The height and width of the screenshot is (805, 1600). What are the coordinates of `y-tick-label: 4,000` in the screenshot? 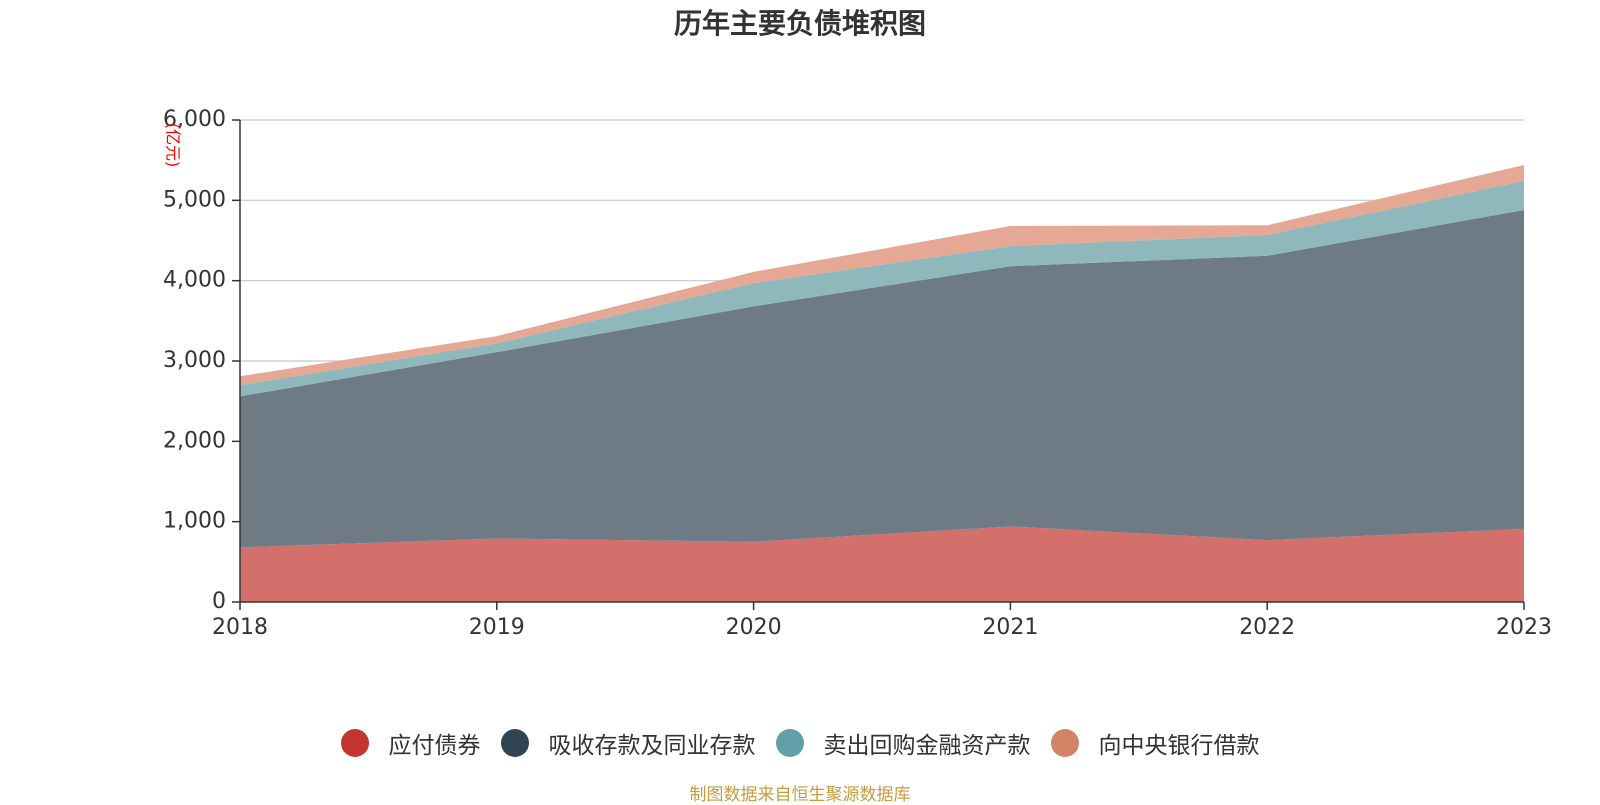 It's located at (194, 280).